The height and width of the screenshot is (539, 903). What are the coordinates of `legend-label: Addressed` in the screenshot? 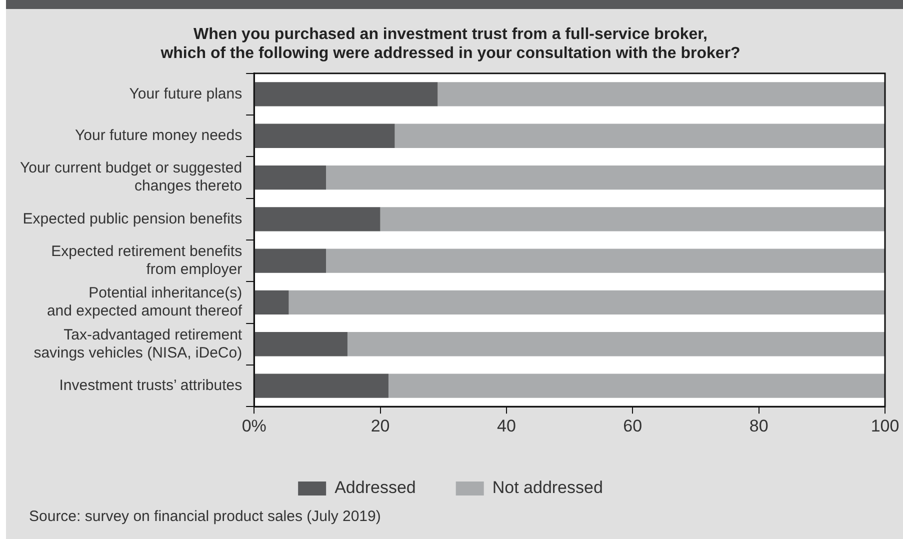 It's located at (375, 488).